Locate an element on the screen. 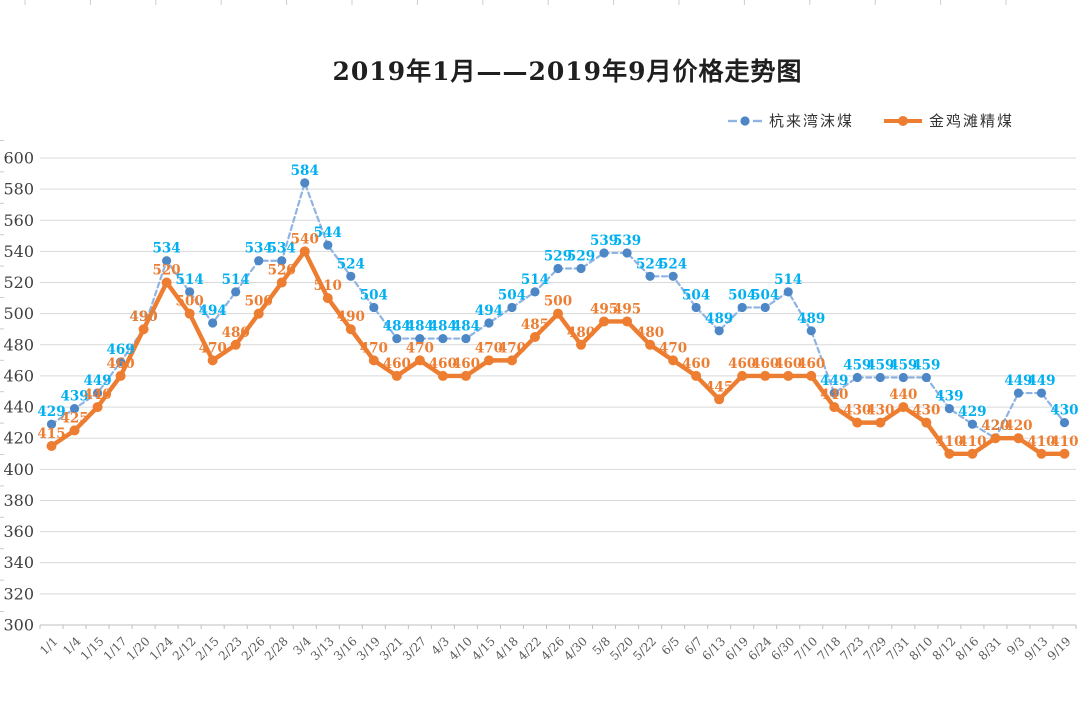 The width and height of the screenshot is (1080, 702). svg-text: 340 is located at coordinates (18, 562).